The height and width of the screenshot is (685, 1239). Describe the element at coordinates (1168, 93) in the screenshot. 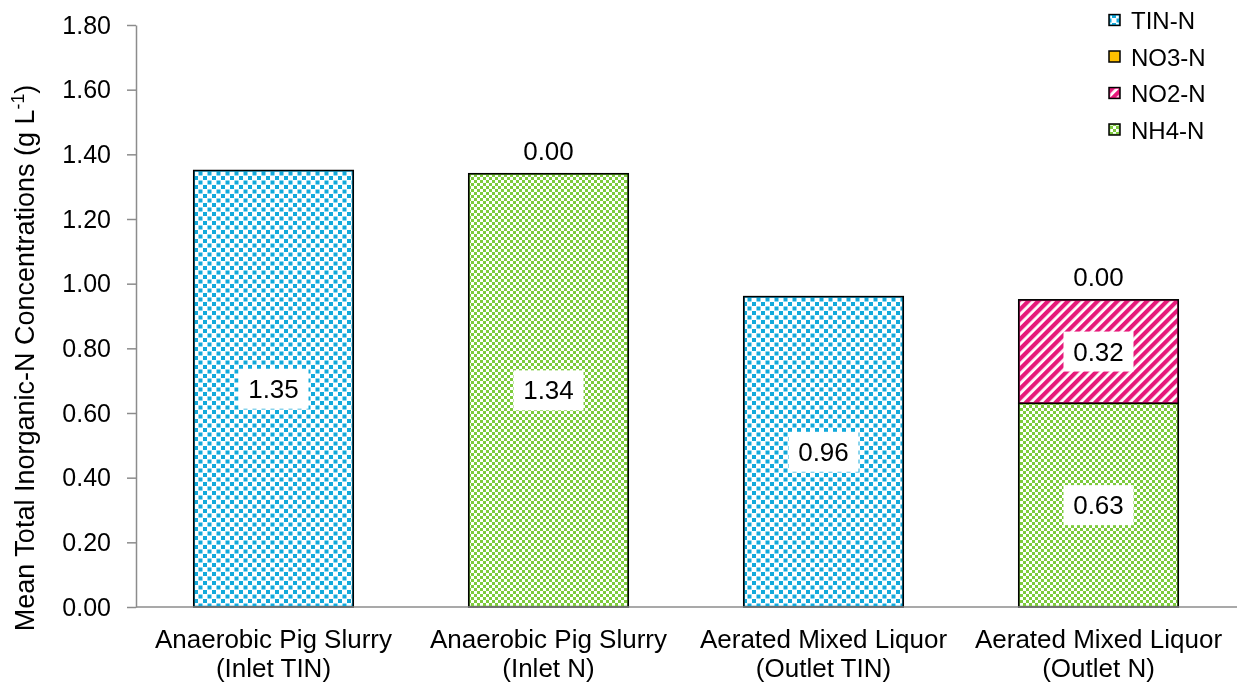

I see `legend-label: NO2-N` at that location.